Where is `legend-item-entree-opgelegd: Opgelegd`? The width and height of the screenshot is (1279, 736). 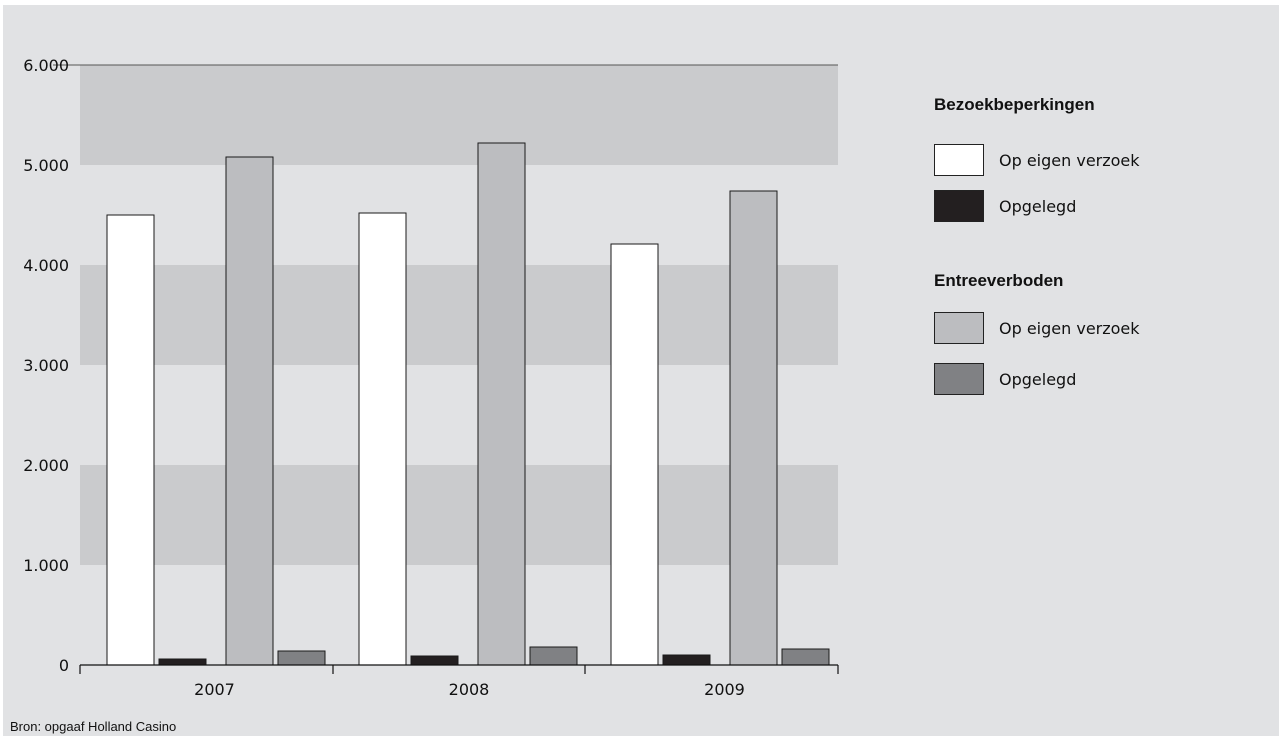
legend-item-entree-opgelegd: Opgelegd is located at coordinates (1005, 379).